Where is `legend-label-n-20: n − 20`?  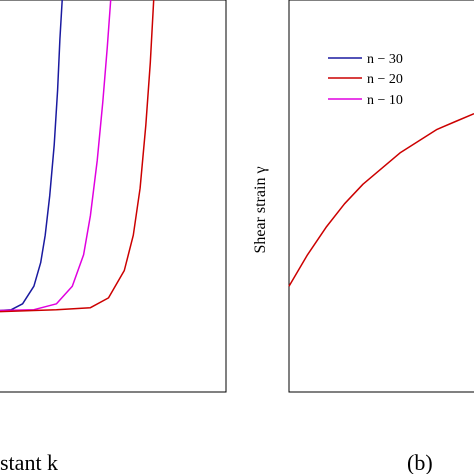 legend-label-n-20: n − 20 is located at coordinates (385, 79).